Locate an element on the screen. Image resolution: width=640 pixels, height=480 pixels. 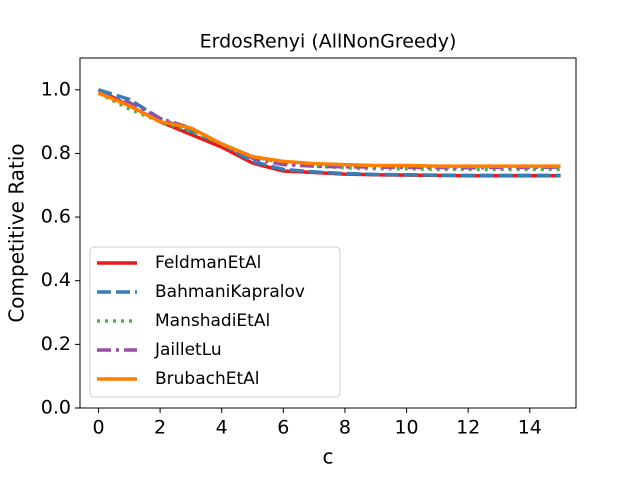
chart-title: ErdosRenyi (AllNonGreedy) is located at coordinates (328, 42).